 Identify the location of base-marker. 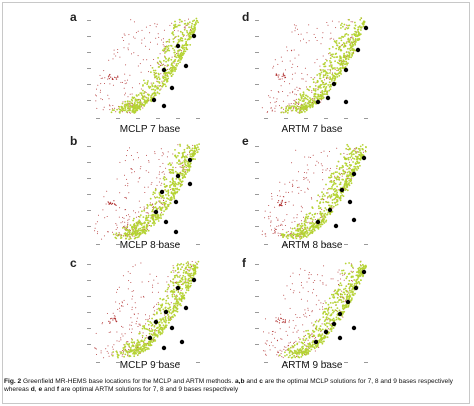
(342, 190).